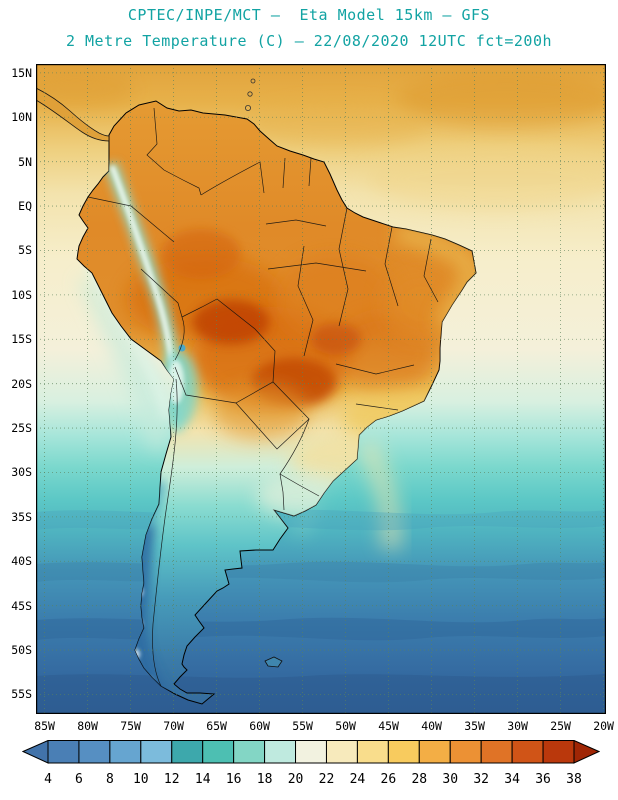 The height and width of the screenshot is (800, 618). I want to click on lon-tick-label: 75W, so click(130, 726).